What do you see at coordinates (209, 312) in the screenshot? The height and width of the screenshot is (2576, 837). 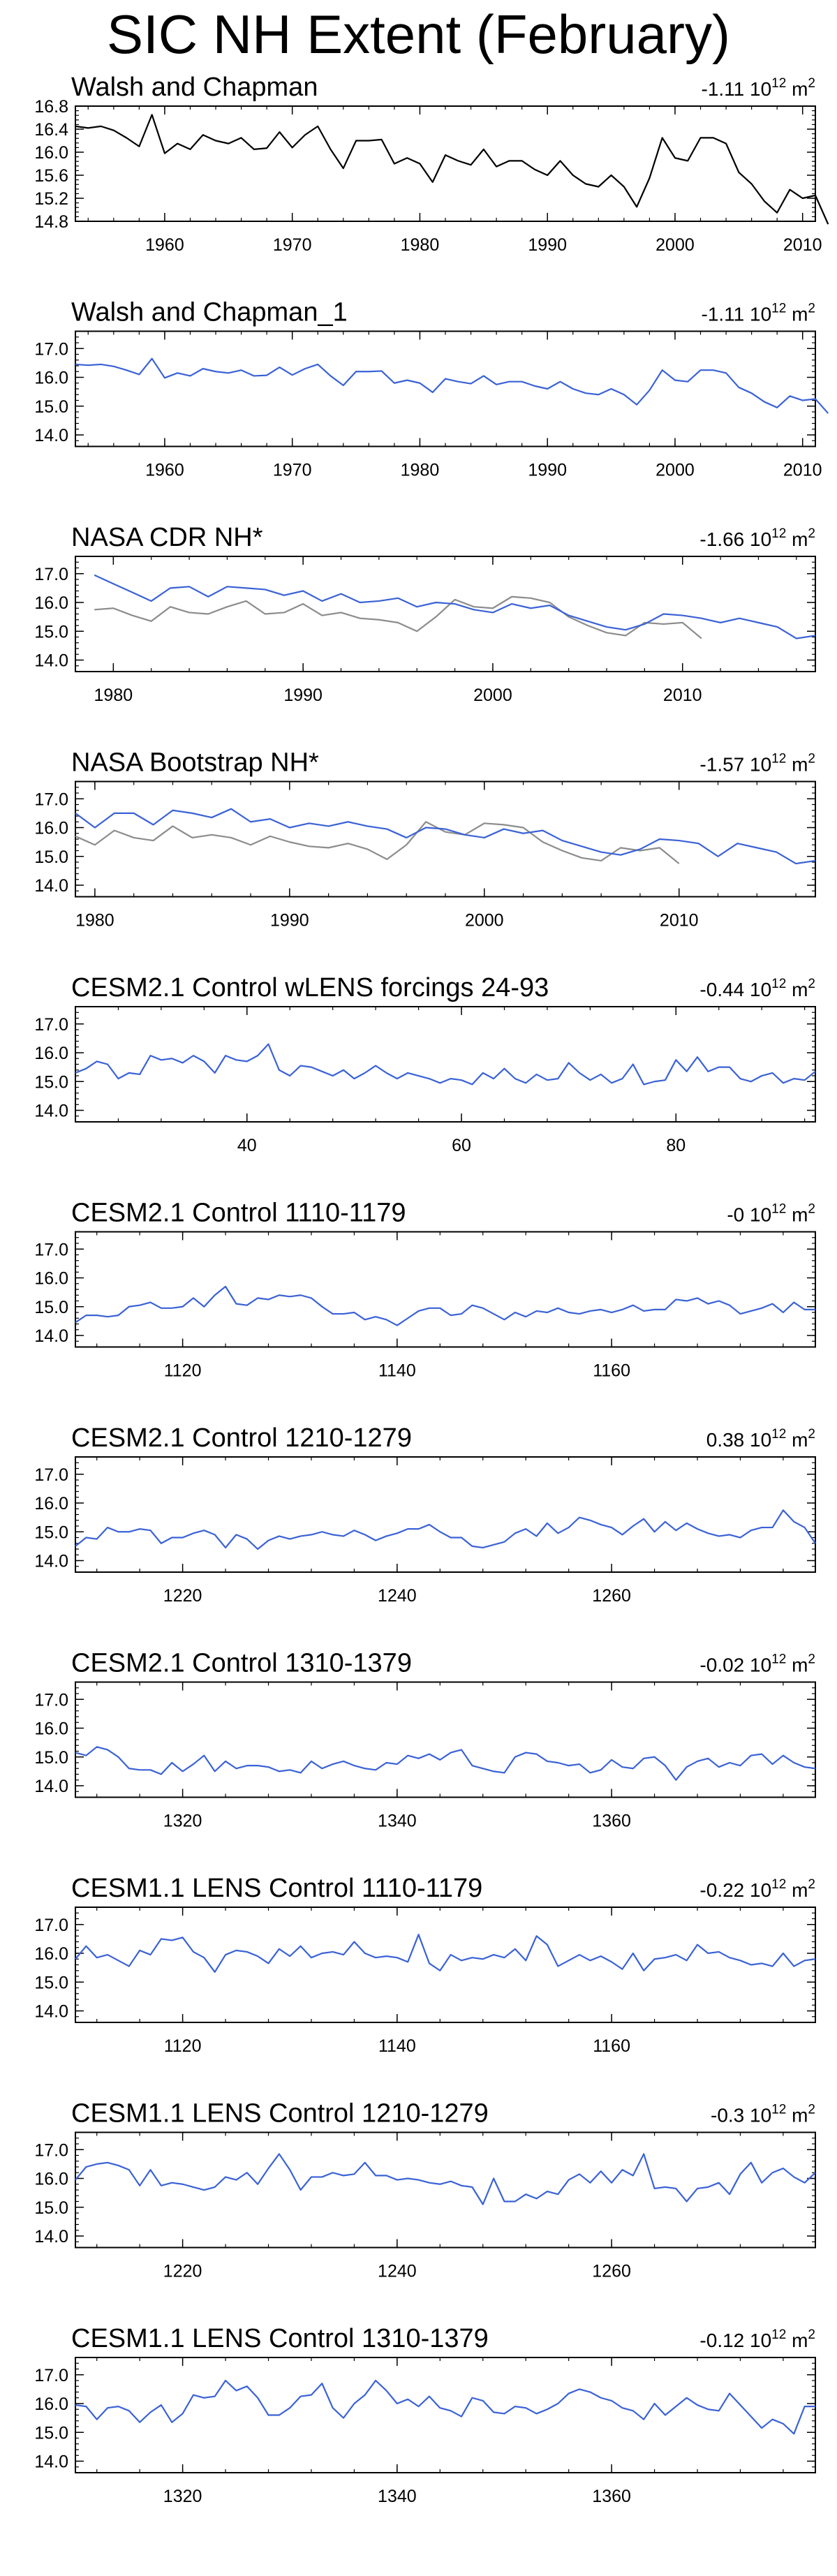 I see `panel-title: Walsh and Chapman_1` at bounding box center [209, 312].